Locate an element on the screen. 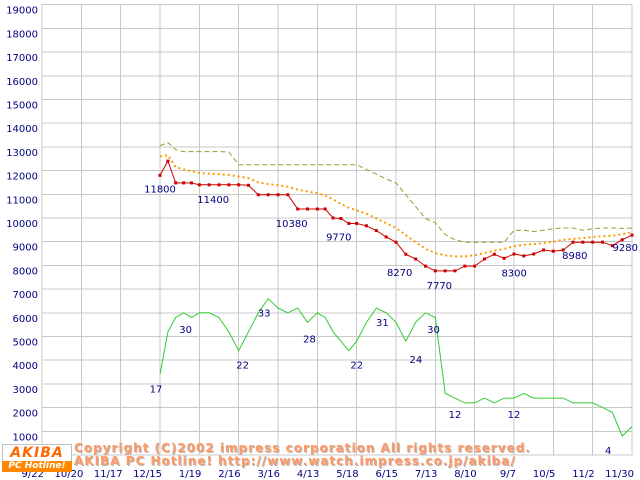 Image resolution: width=640 pixels, height=480 pixels. y-tick-label: 14000 is located at coordinates (22, 129).